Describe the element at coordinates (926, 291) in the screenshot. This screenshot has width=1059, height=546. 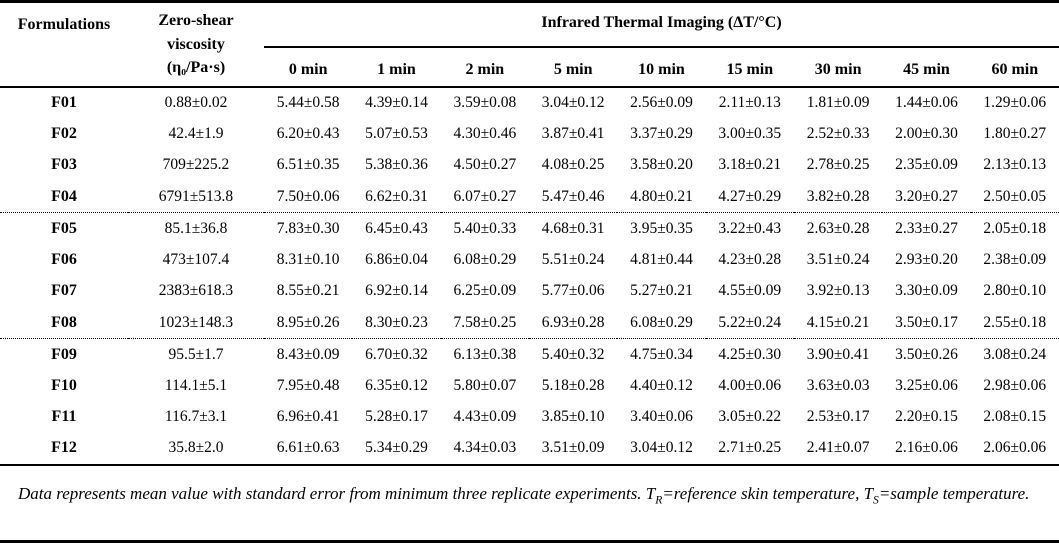
I see `delta-t-cell: 3.30±0.09` at that location.